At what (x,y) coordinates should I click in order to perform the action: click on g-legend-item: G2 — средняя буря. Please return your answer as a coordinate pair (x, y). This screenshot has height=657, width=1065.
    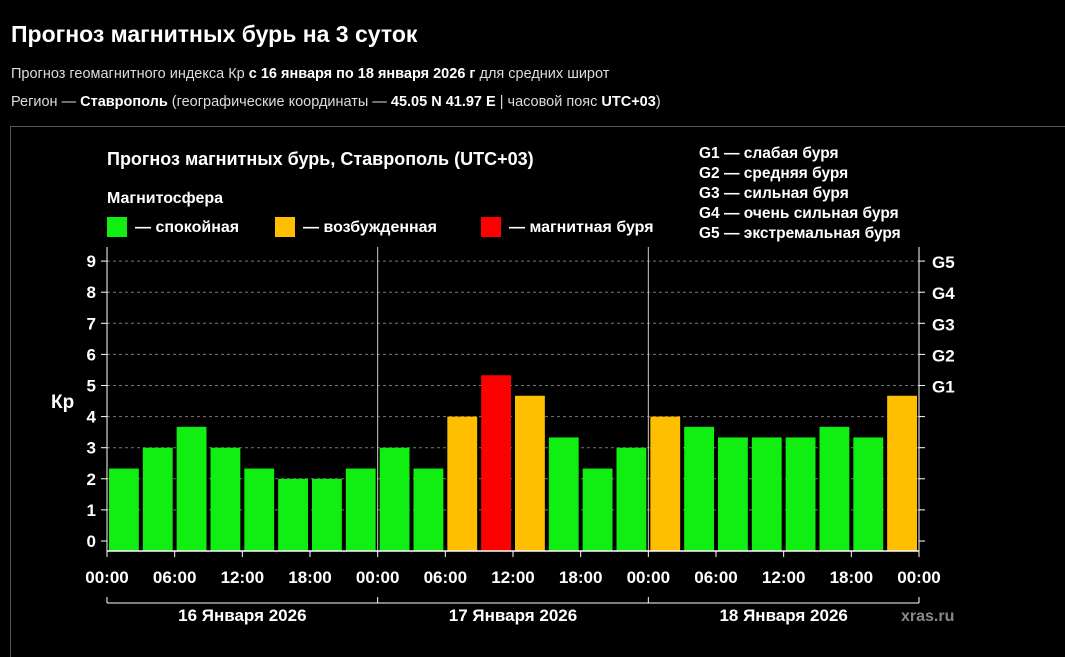
    Looking at the image, I should click on (773, 173).